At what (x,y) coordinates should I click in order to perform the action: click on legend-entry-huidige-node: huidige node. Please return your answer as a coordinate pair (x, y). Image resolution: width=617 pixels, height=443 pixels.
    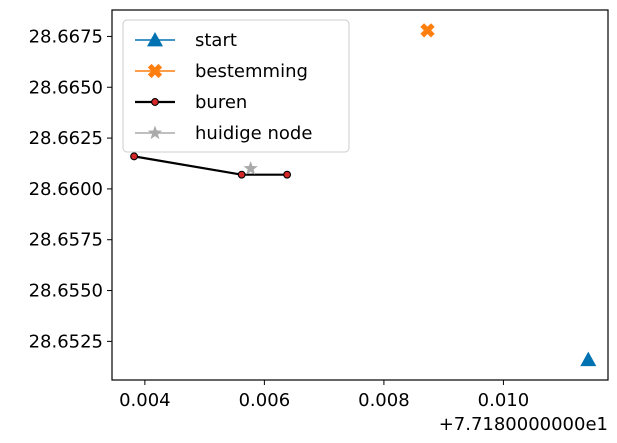
    Looking at the image, I should click on (223, 133).